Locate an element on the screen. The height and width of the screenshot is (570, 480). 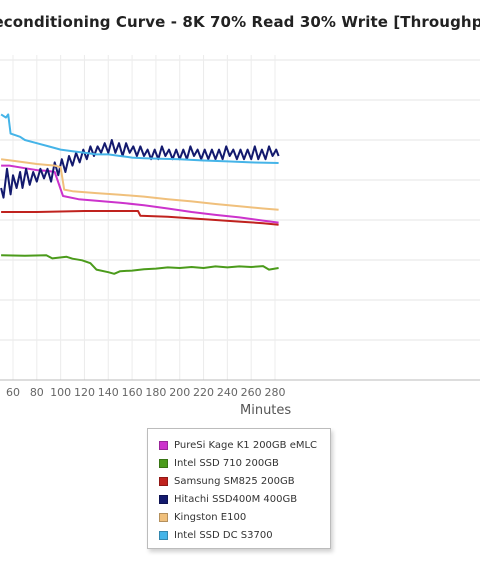
legend-item: Intel SSD DC S3700 is located at coordinates (239, 535).